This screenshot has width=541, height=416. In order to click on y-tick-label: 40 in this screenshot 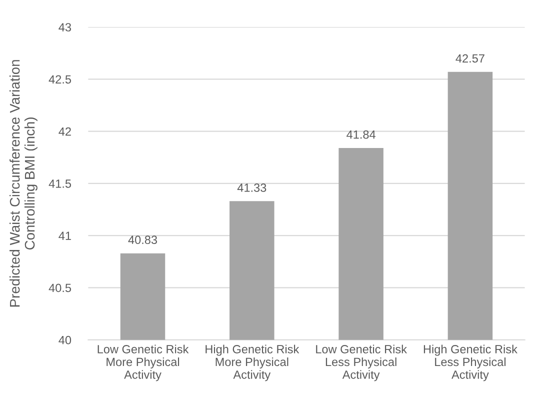, I will do `click(65, 340)`.